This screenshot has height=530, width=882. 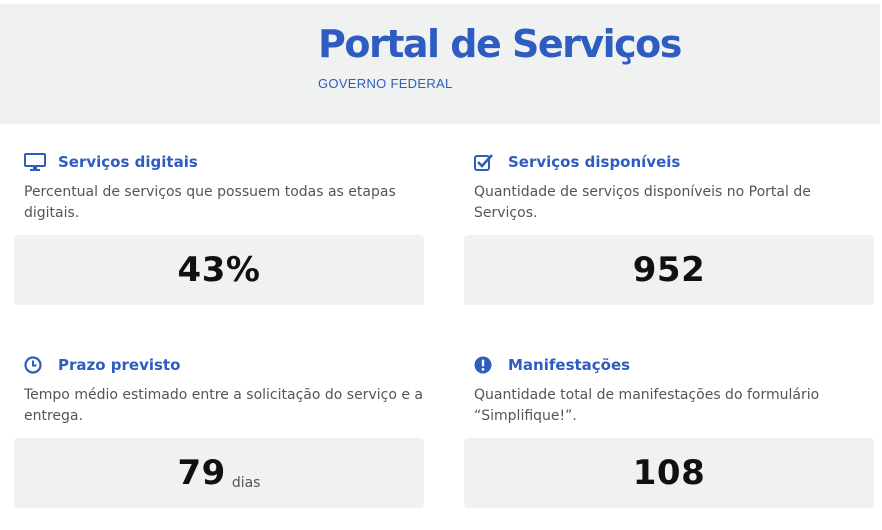 I want to click on metric-value: 43%, so click(x=219, y=270).